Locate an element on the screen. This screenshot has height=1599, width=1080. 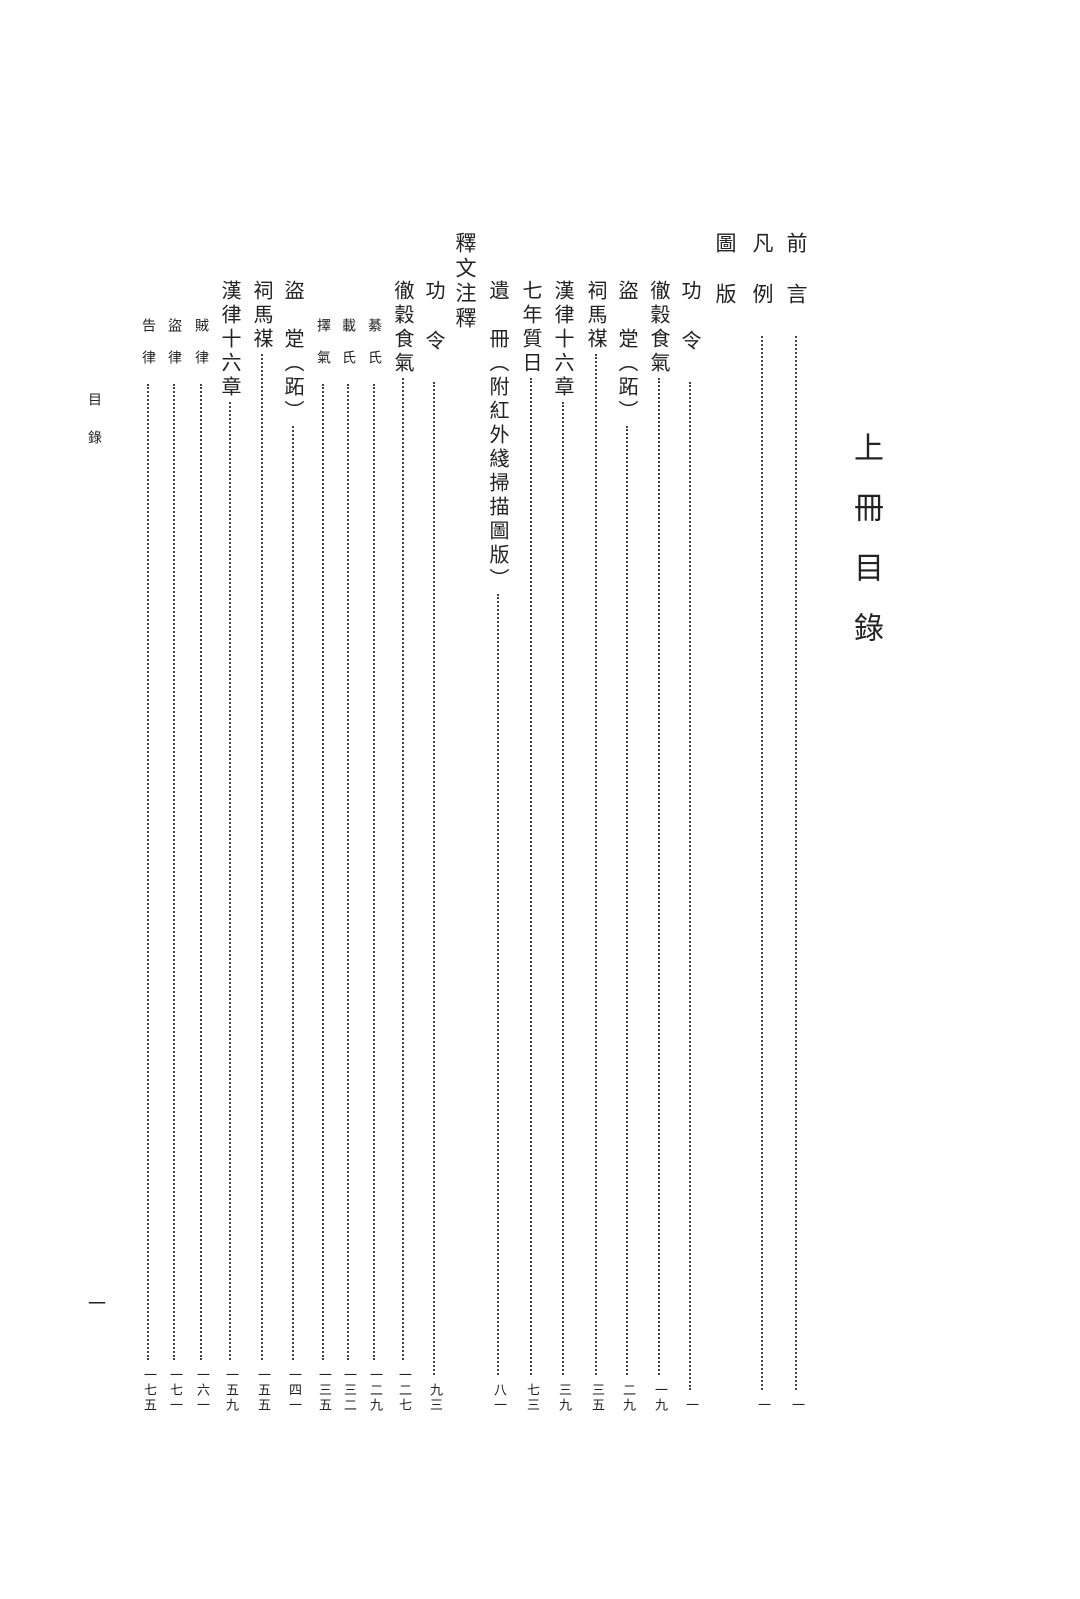
toc-entry: 祠馬禖 三五 is located at coordinates (596, 846).